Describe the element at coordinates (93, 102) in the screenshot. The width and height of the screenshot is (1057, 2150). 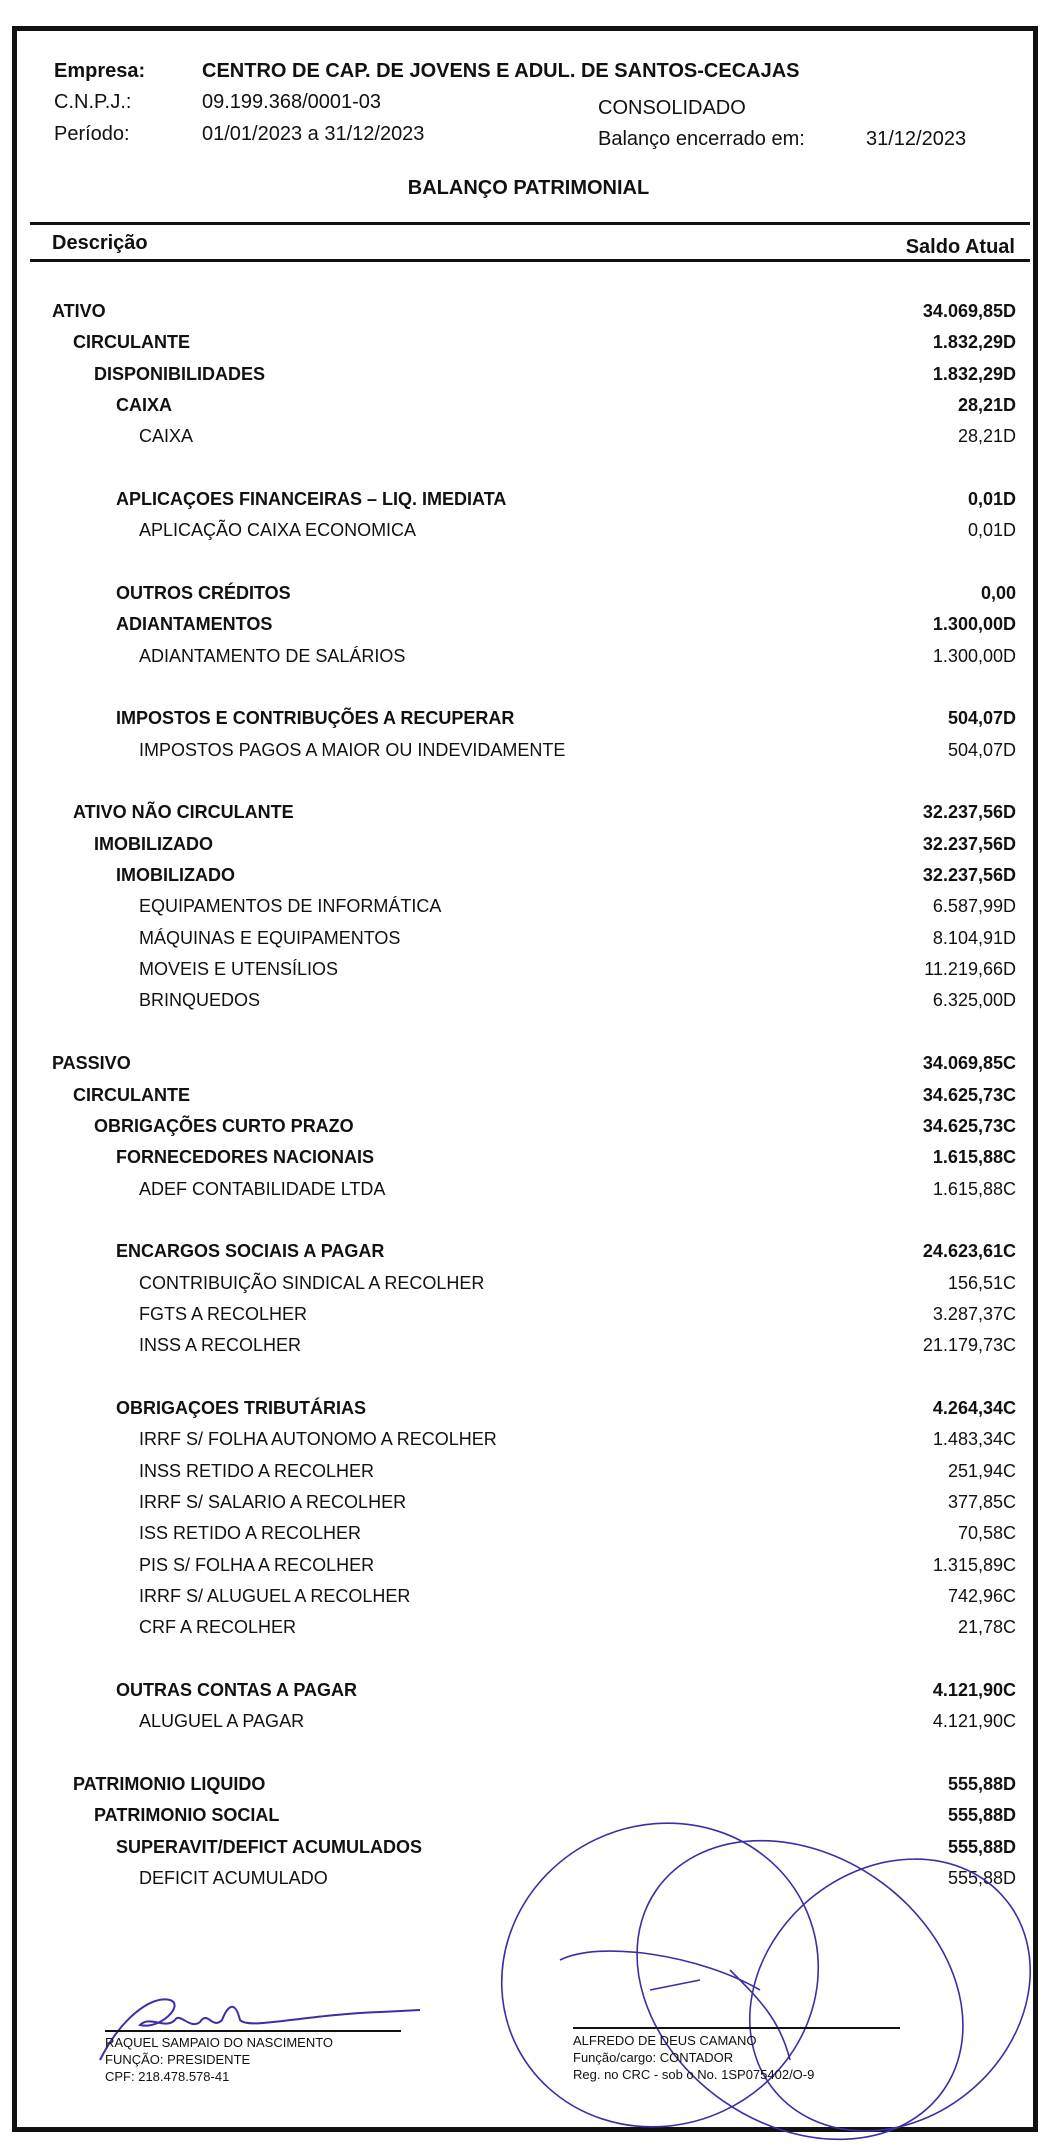
I see `cnpj-label: C.N.P.J.:` at that location.